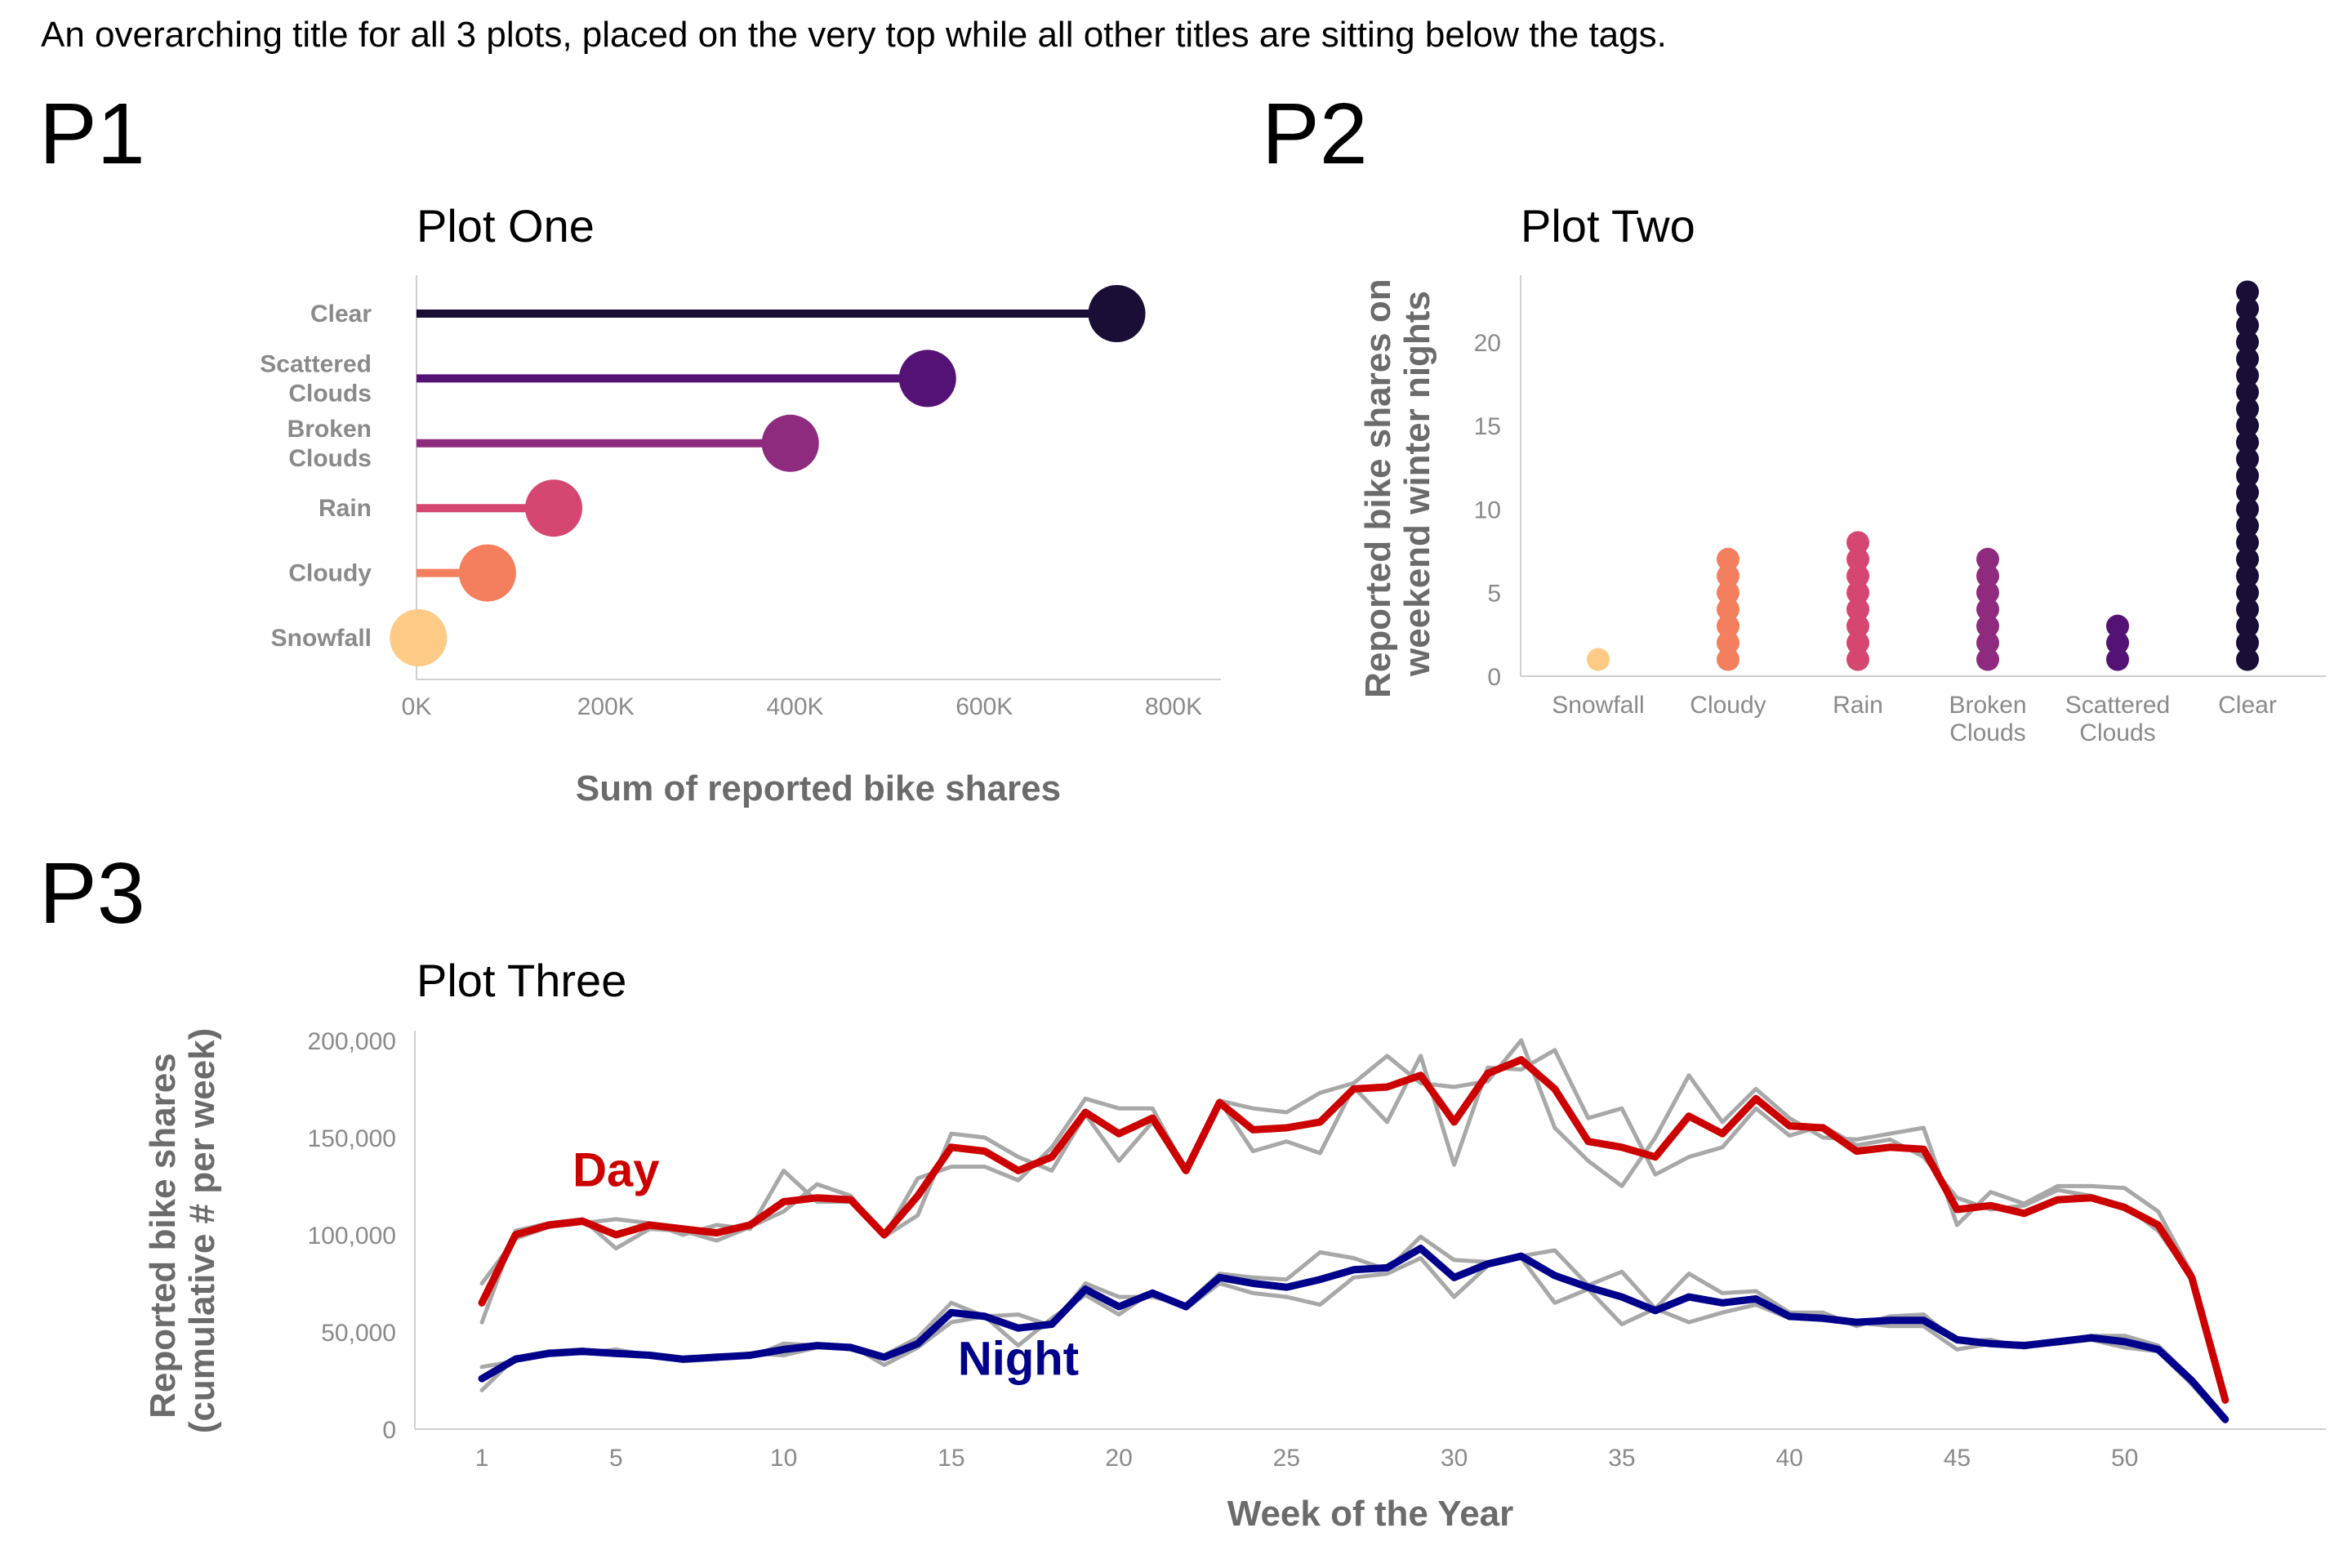 The width and height of the screenshot is (2352, 1568). What do you see at coordinates (1378, 487) in the screenshot?
I see `plot-two-y-axis-label-line-1: Reported bike shares on` at bounding box center [1378, 487].